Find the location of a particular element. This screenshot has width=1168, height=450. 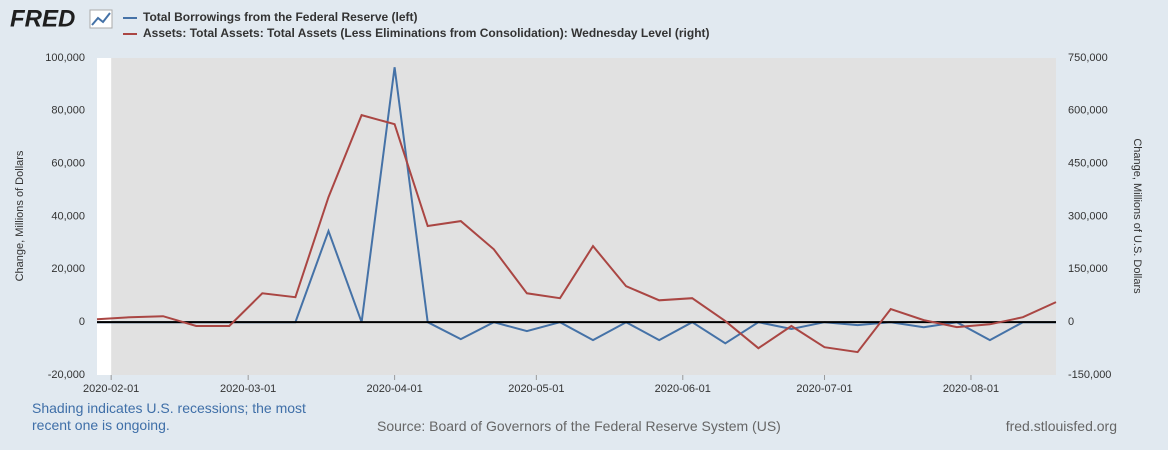

logo-icon is located at coordinates (101, 19).